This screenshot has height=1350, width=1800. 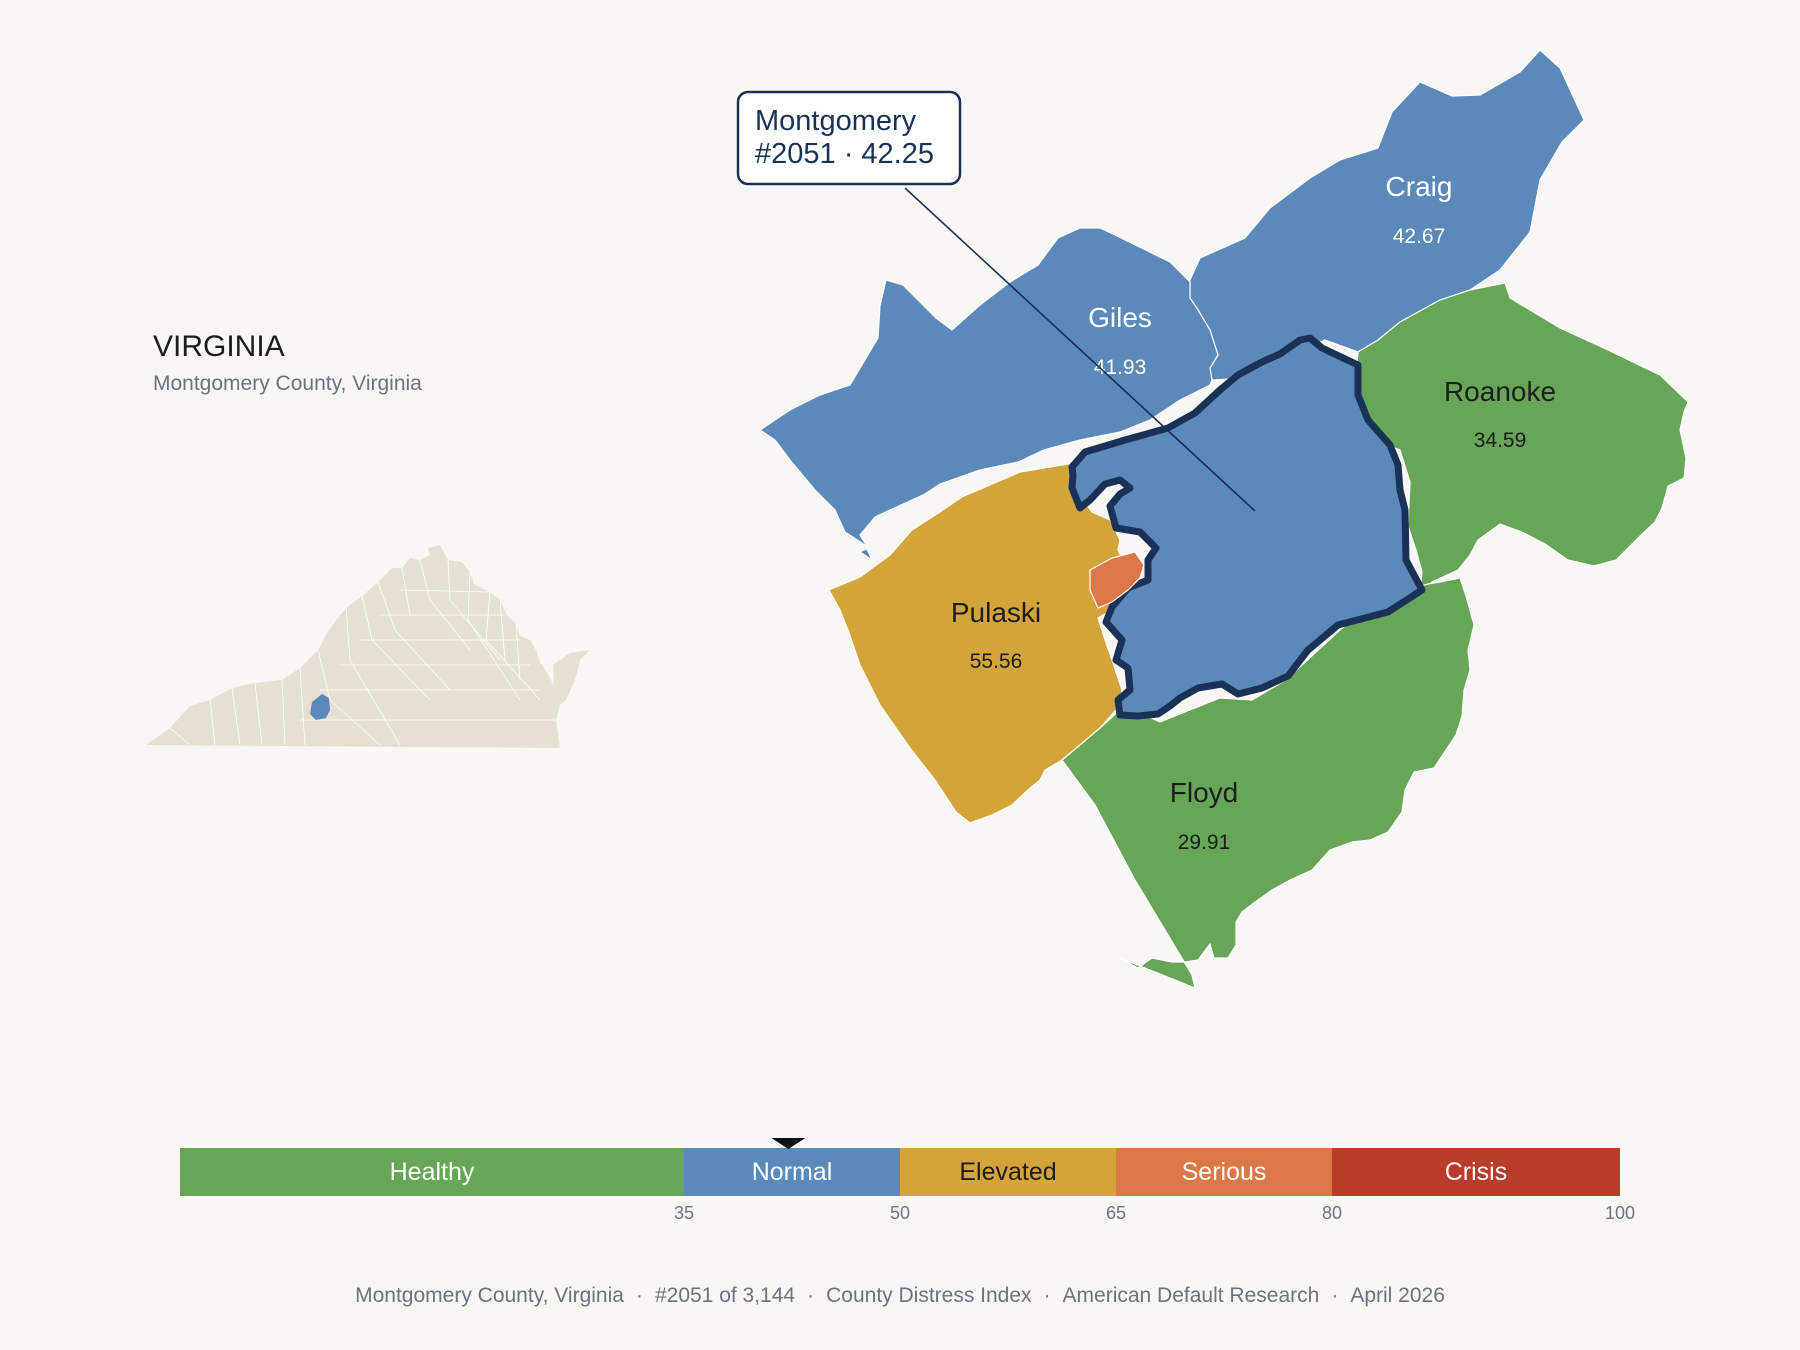 I want to click on scale-bin-label: Serious, so click(x=1224, y=1172).